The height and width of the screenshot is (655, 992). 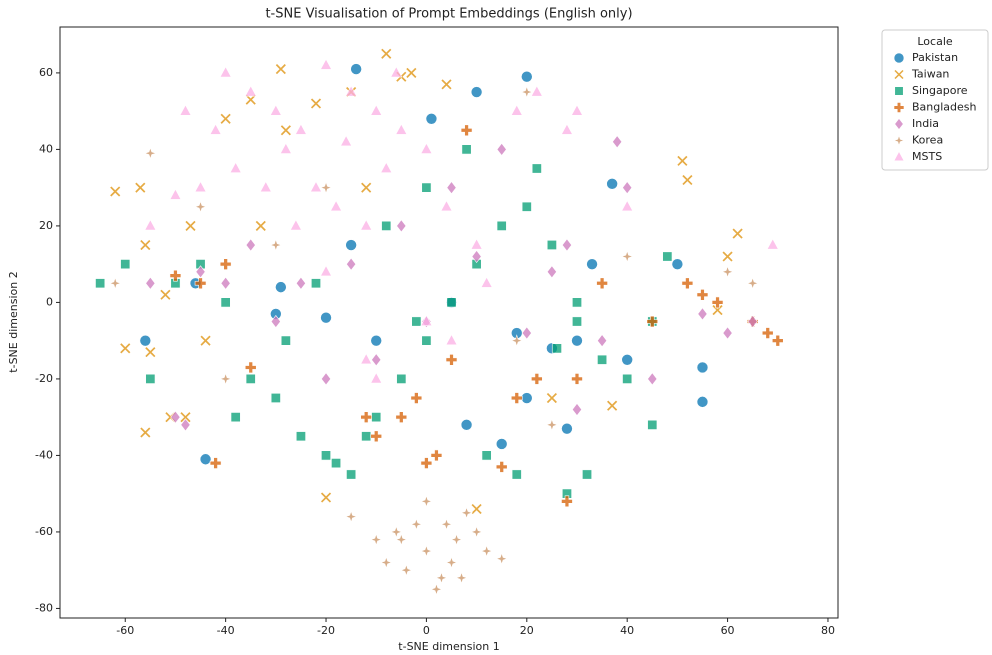 I want to click on legend-box, so click(x=935, y=100).